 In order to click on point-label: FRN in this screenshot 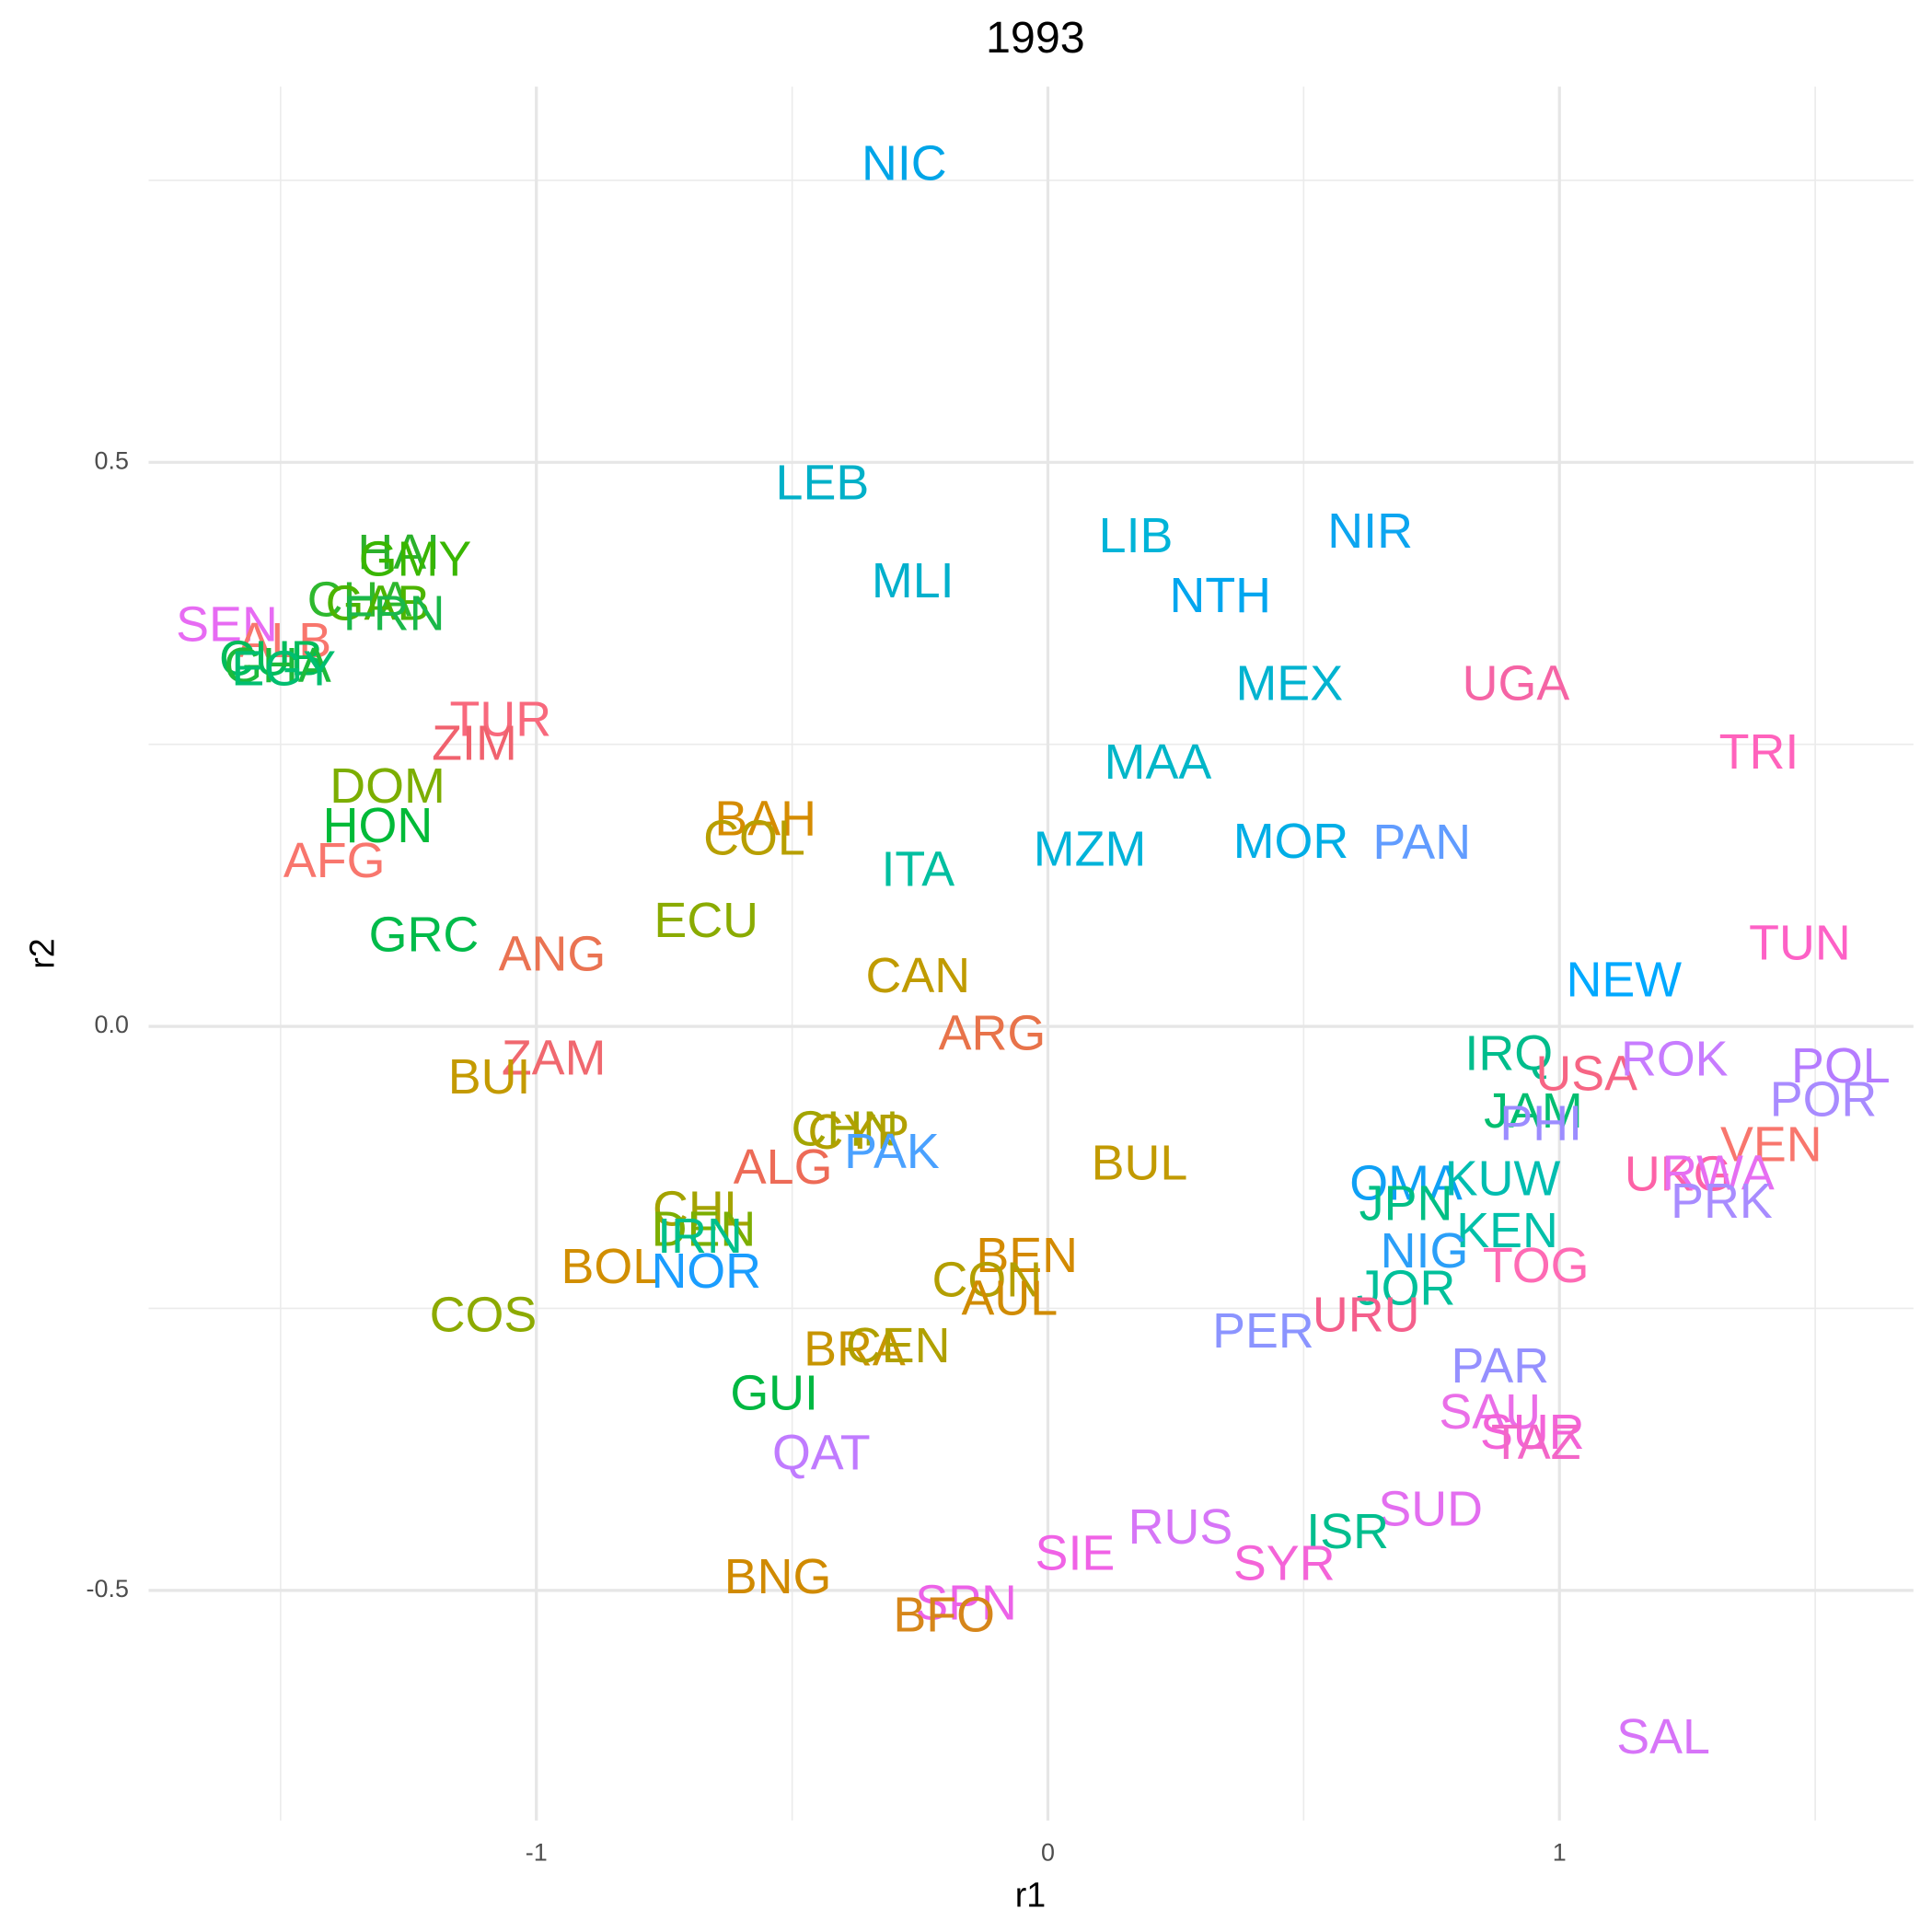, I will do `click(394, 613)`.